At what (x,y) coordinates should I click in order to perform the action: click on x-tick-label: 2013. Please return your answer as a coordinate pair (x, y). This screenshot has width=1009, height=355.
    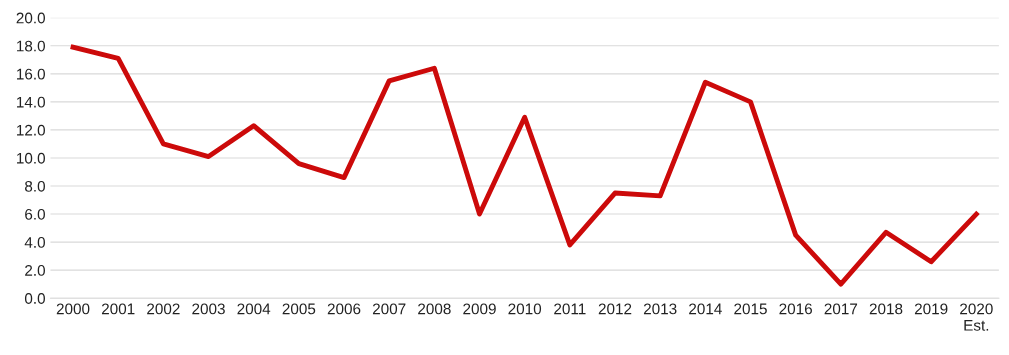
    Looking at the image, I should click on (660, 309).